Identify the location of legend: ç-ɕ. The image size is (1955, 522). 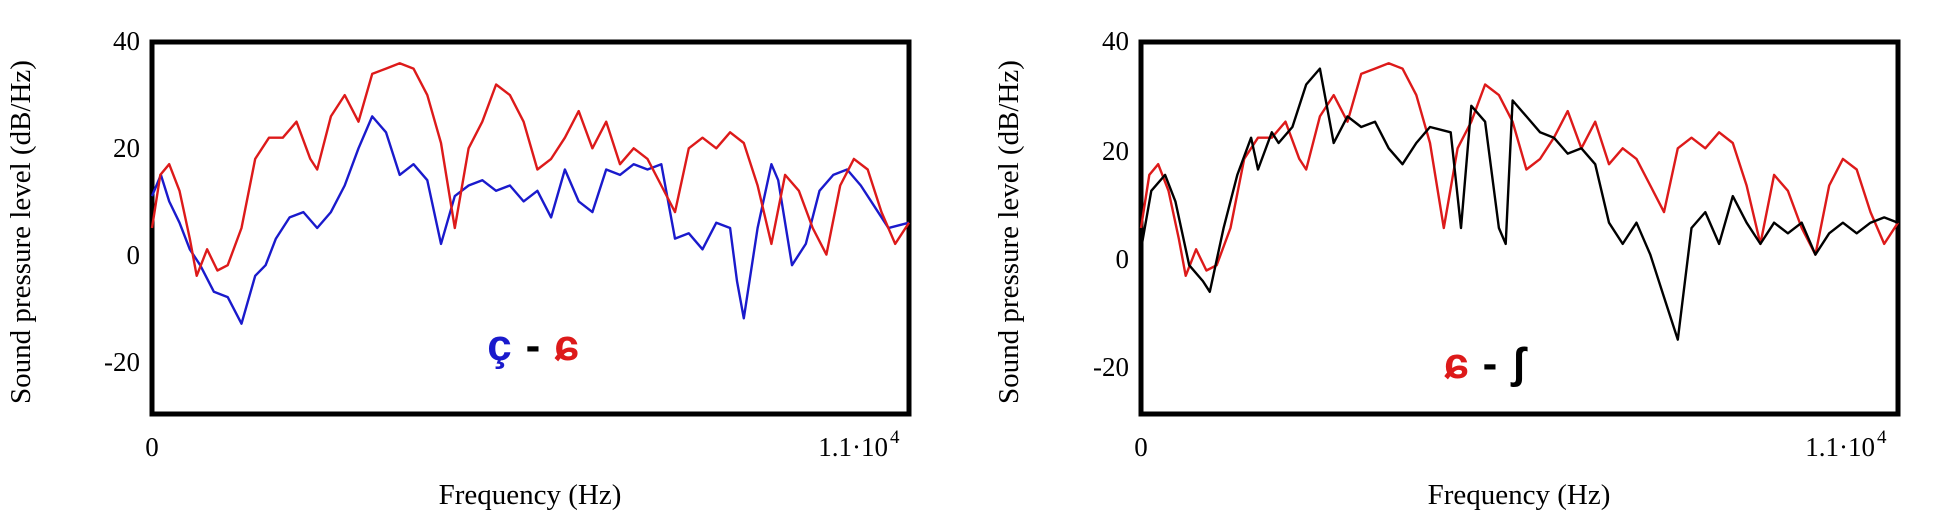
(533, 345).